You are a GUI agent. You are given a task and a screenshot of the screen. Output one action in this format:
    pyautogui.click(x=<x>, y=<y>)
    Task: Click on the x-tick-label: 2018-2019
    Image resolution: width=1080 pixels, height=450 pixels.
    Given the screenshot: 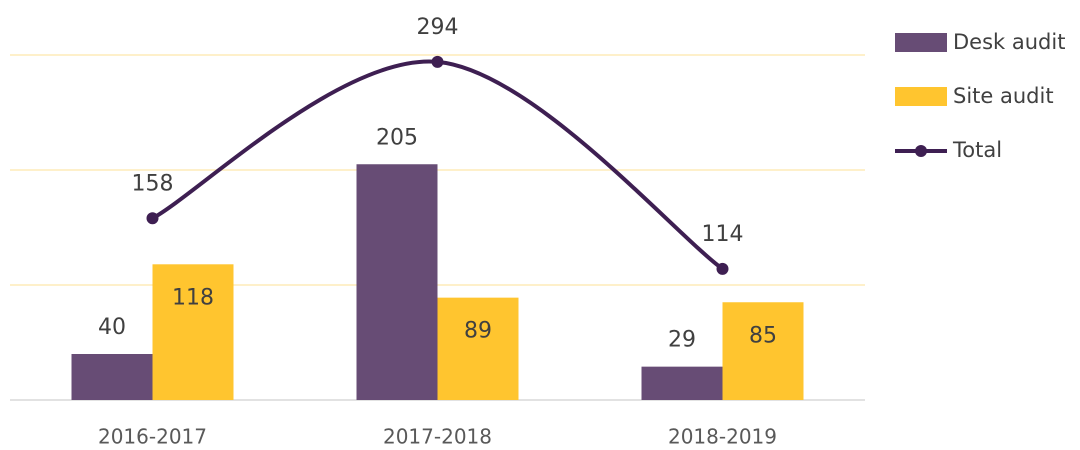 What is the action you would take?
    pyautogui.click(x=722, y=437)
    